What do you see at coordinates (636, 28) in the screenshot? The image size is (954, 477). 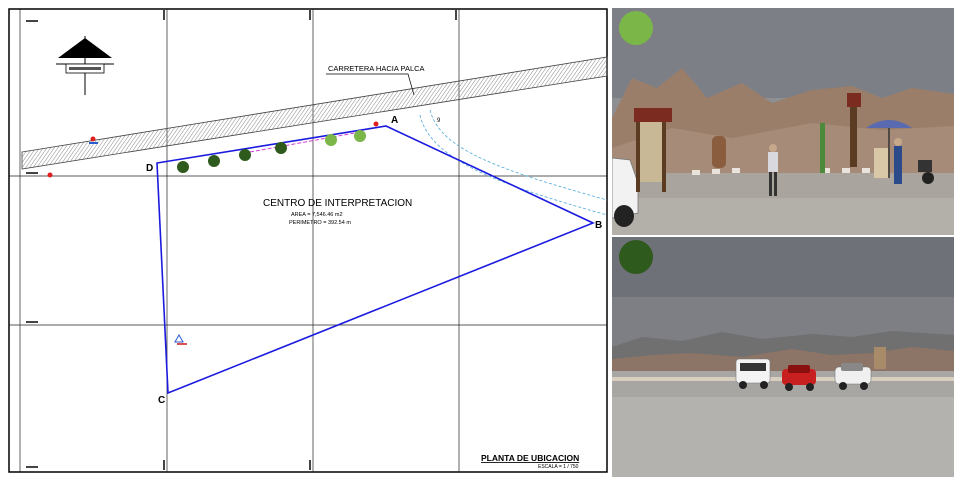 I see `photo-marker-light-green` at bounding box center [636, 28].